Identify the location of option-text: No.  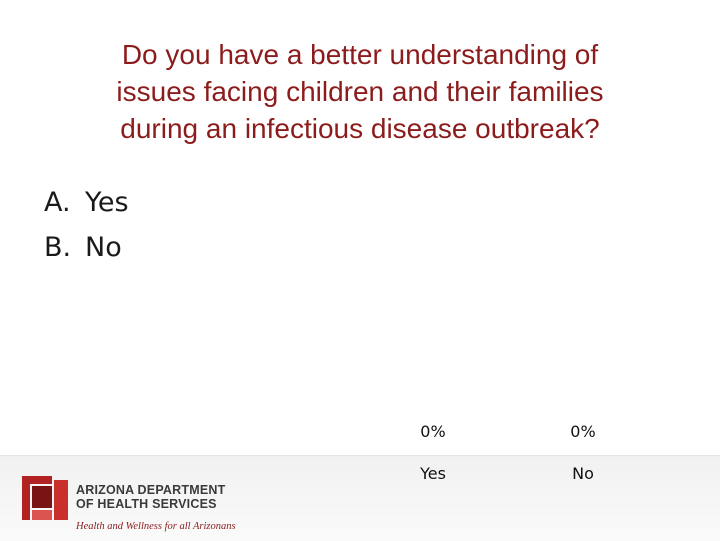
(103, 247).